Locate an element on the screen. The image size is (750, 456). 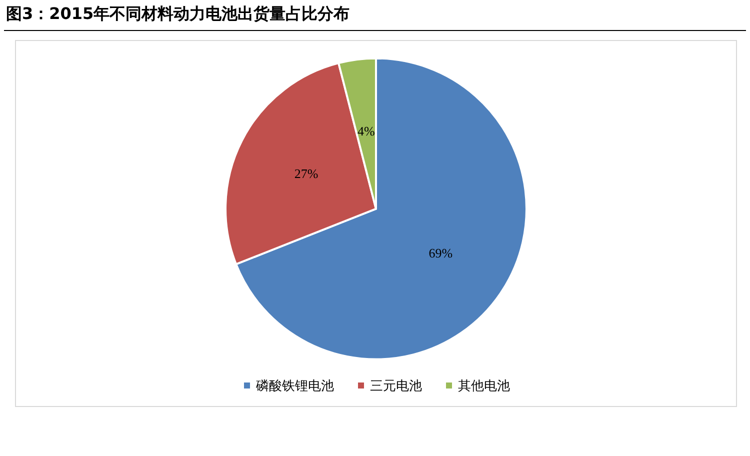
data-label: 4% is located at coordinates (367, 131).